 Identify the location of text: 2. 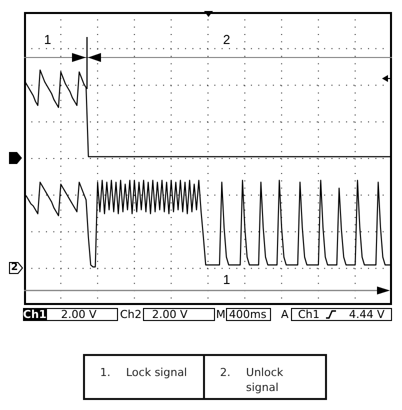
(226, 39).